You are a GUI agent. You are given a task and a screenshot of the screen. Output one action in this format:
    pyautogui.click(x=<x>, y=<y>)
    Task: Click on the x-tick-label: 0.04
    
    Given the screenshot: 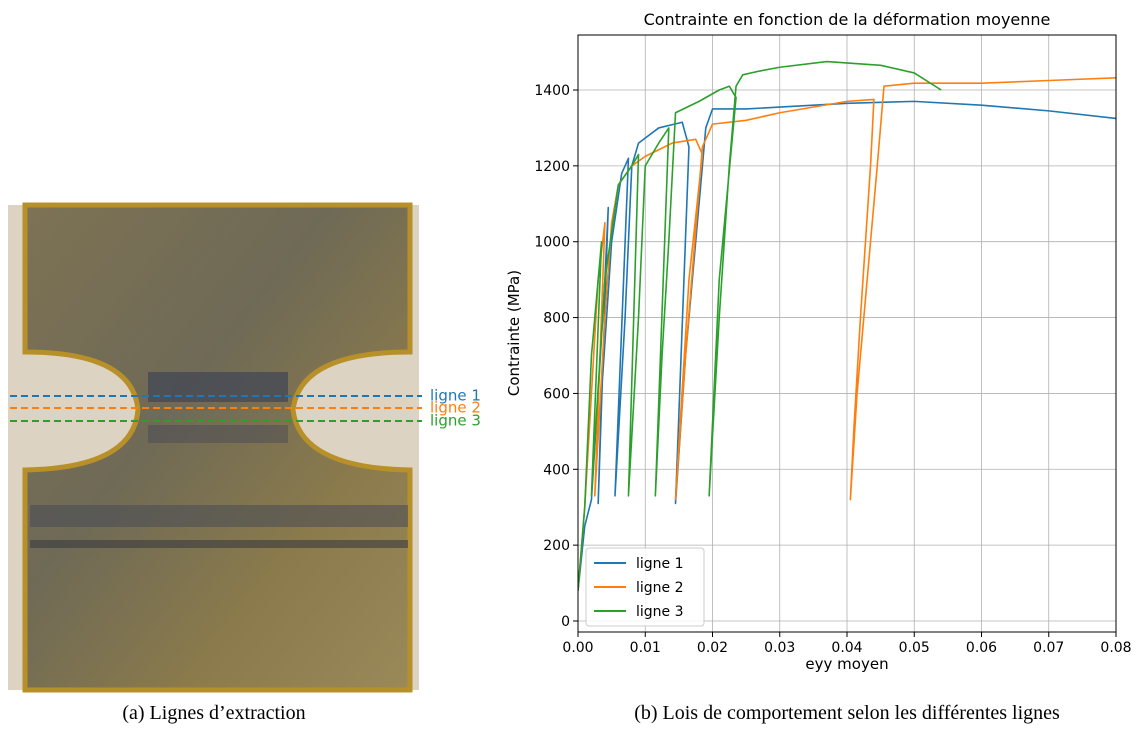 What is the action you would take?
    pyautogui.click(x=846, y=648)
    